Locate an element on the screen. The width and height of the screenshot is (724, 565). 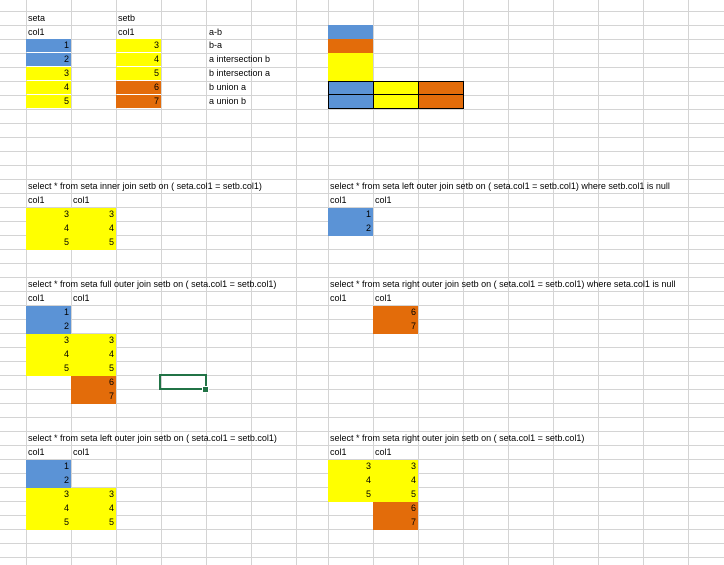
seta-value-cell: 1 is located at coordinates (48, 45).